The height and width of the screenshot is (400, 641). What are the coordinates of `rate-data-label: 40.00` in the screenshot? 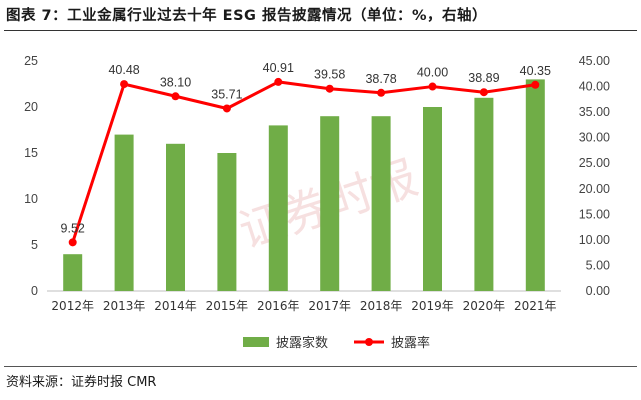 It's located at (432, 73).